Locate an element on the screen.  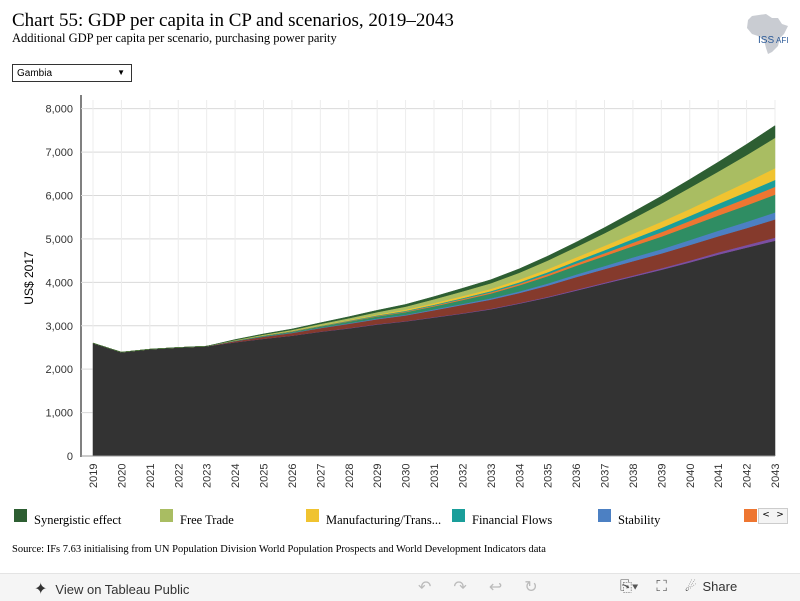
x-tick-label: 2031 is located at coordinates (435, 476).